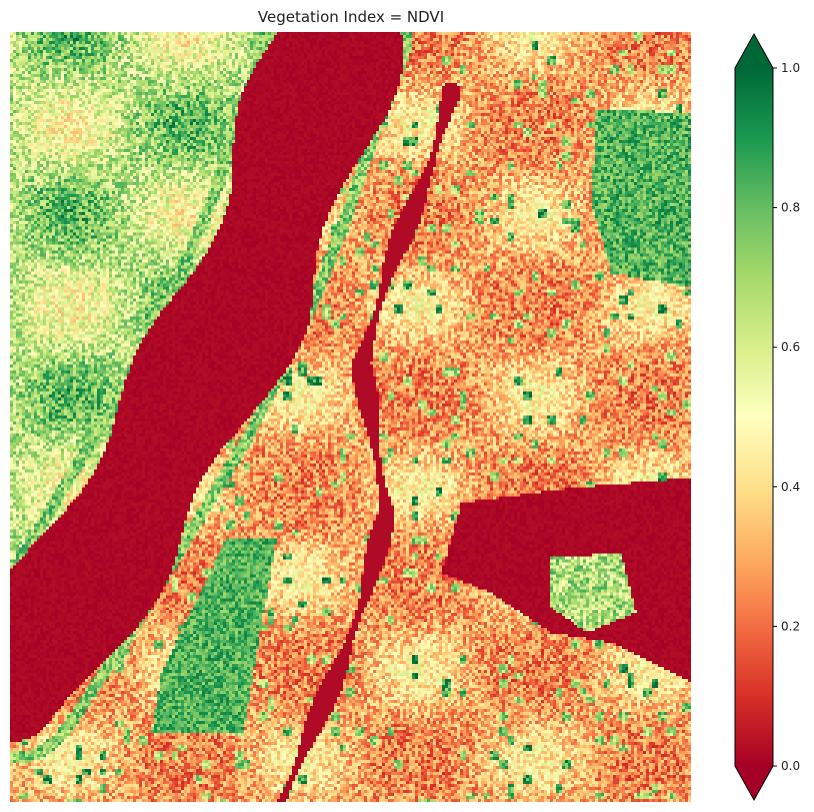 The width and height of the screenshot is (814, 812). What do you see at coordinates (790, 208) in the screenshot?
I see `colorbar-tick-label: 0.8` at bounding box center [790, 208].